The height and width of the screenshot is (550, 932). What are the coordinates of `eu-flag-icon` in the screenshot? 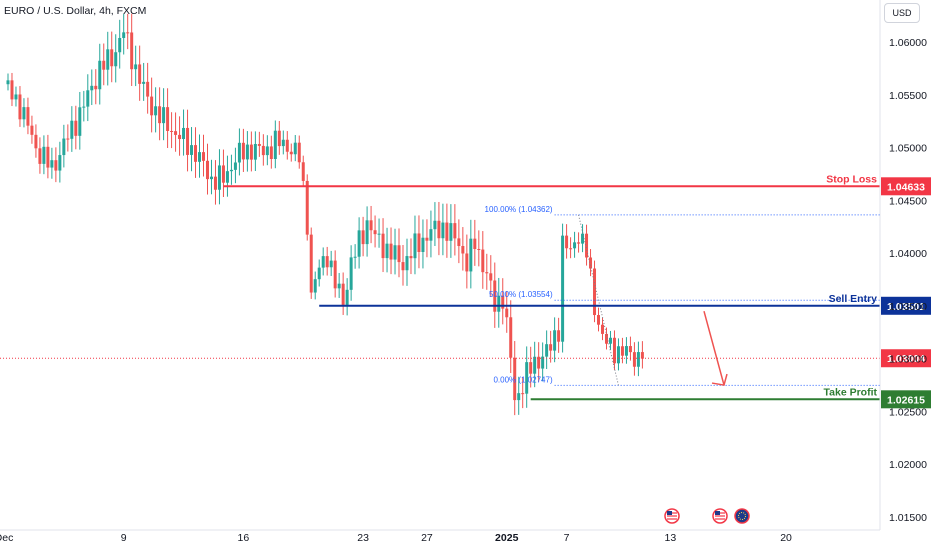 It's located at (742, 516).